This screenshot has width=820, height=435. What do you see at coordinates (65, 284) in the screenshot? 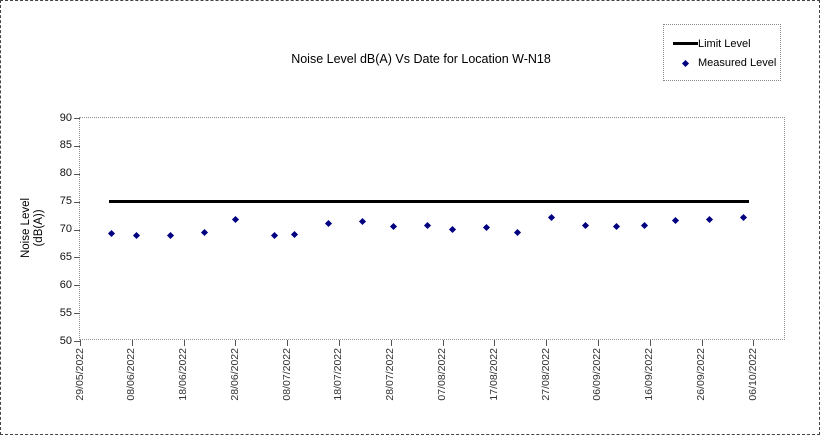
I see `y-tick-label: 60` at bounding box center [65, 284].